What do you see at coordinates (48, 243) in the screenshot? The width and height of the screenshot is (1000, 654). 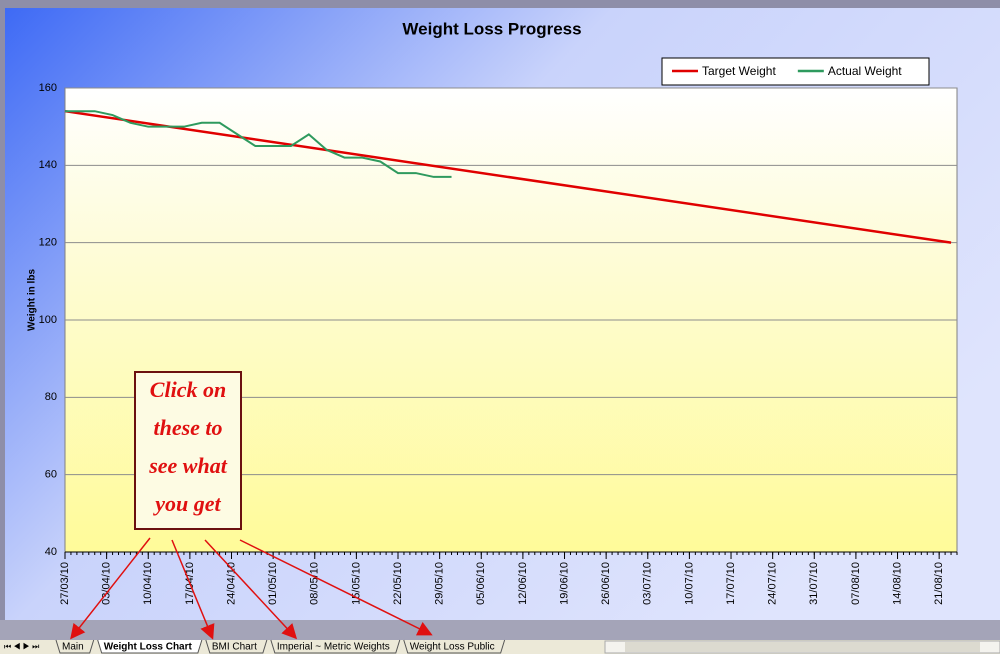 I see `y-tick-label: 120` at bounding box center [48, 243].